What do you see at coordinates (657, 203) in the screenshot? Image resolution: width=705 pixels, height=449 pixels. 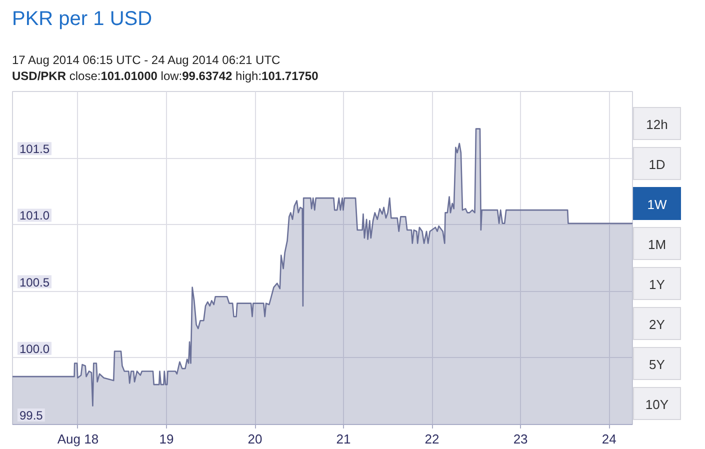 I see `text: 1W` at bounding box center [657, 203].